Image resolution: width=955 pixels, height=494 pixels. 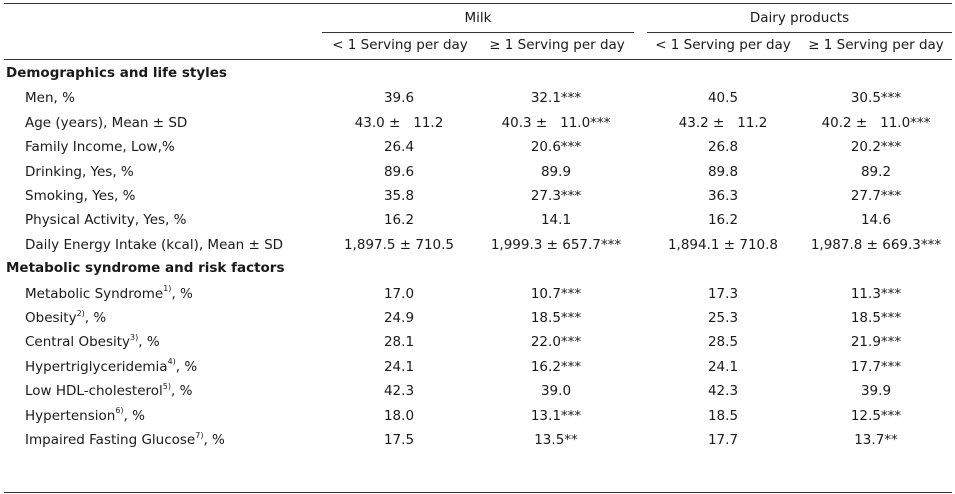 I want to click on table-cell: 21.9***, so click(x=876, y=342).